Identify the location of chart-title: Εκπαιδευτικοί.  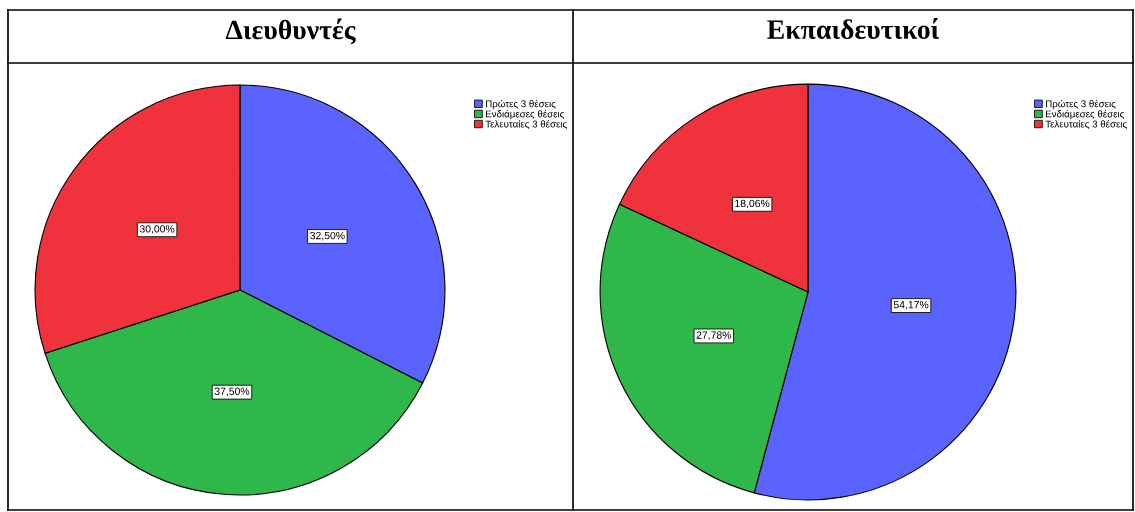
(853, 29).